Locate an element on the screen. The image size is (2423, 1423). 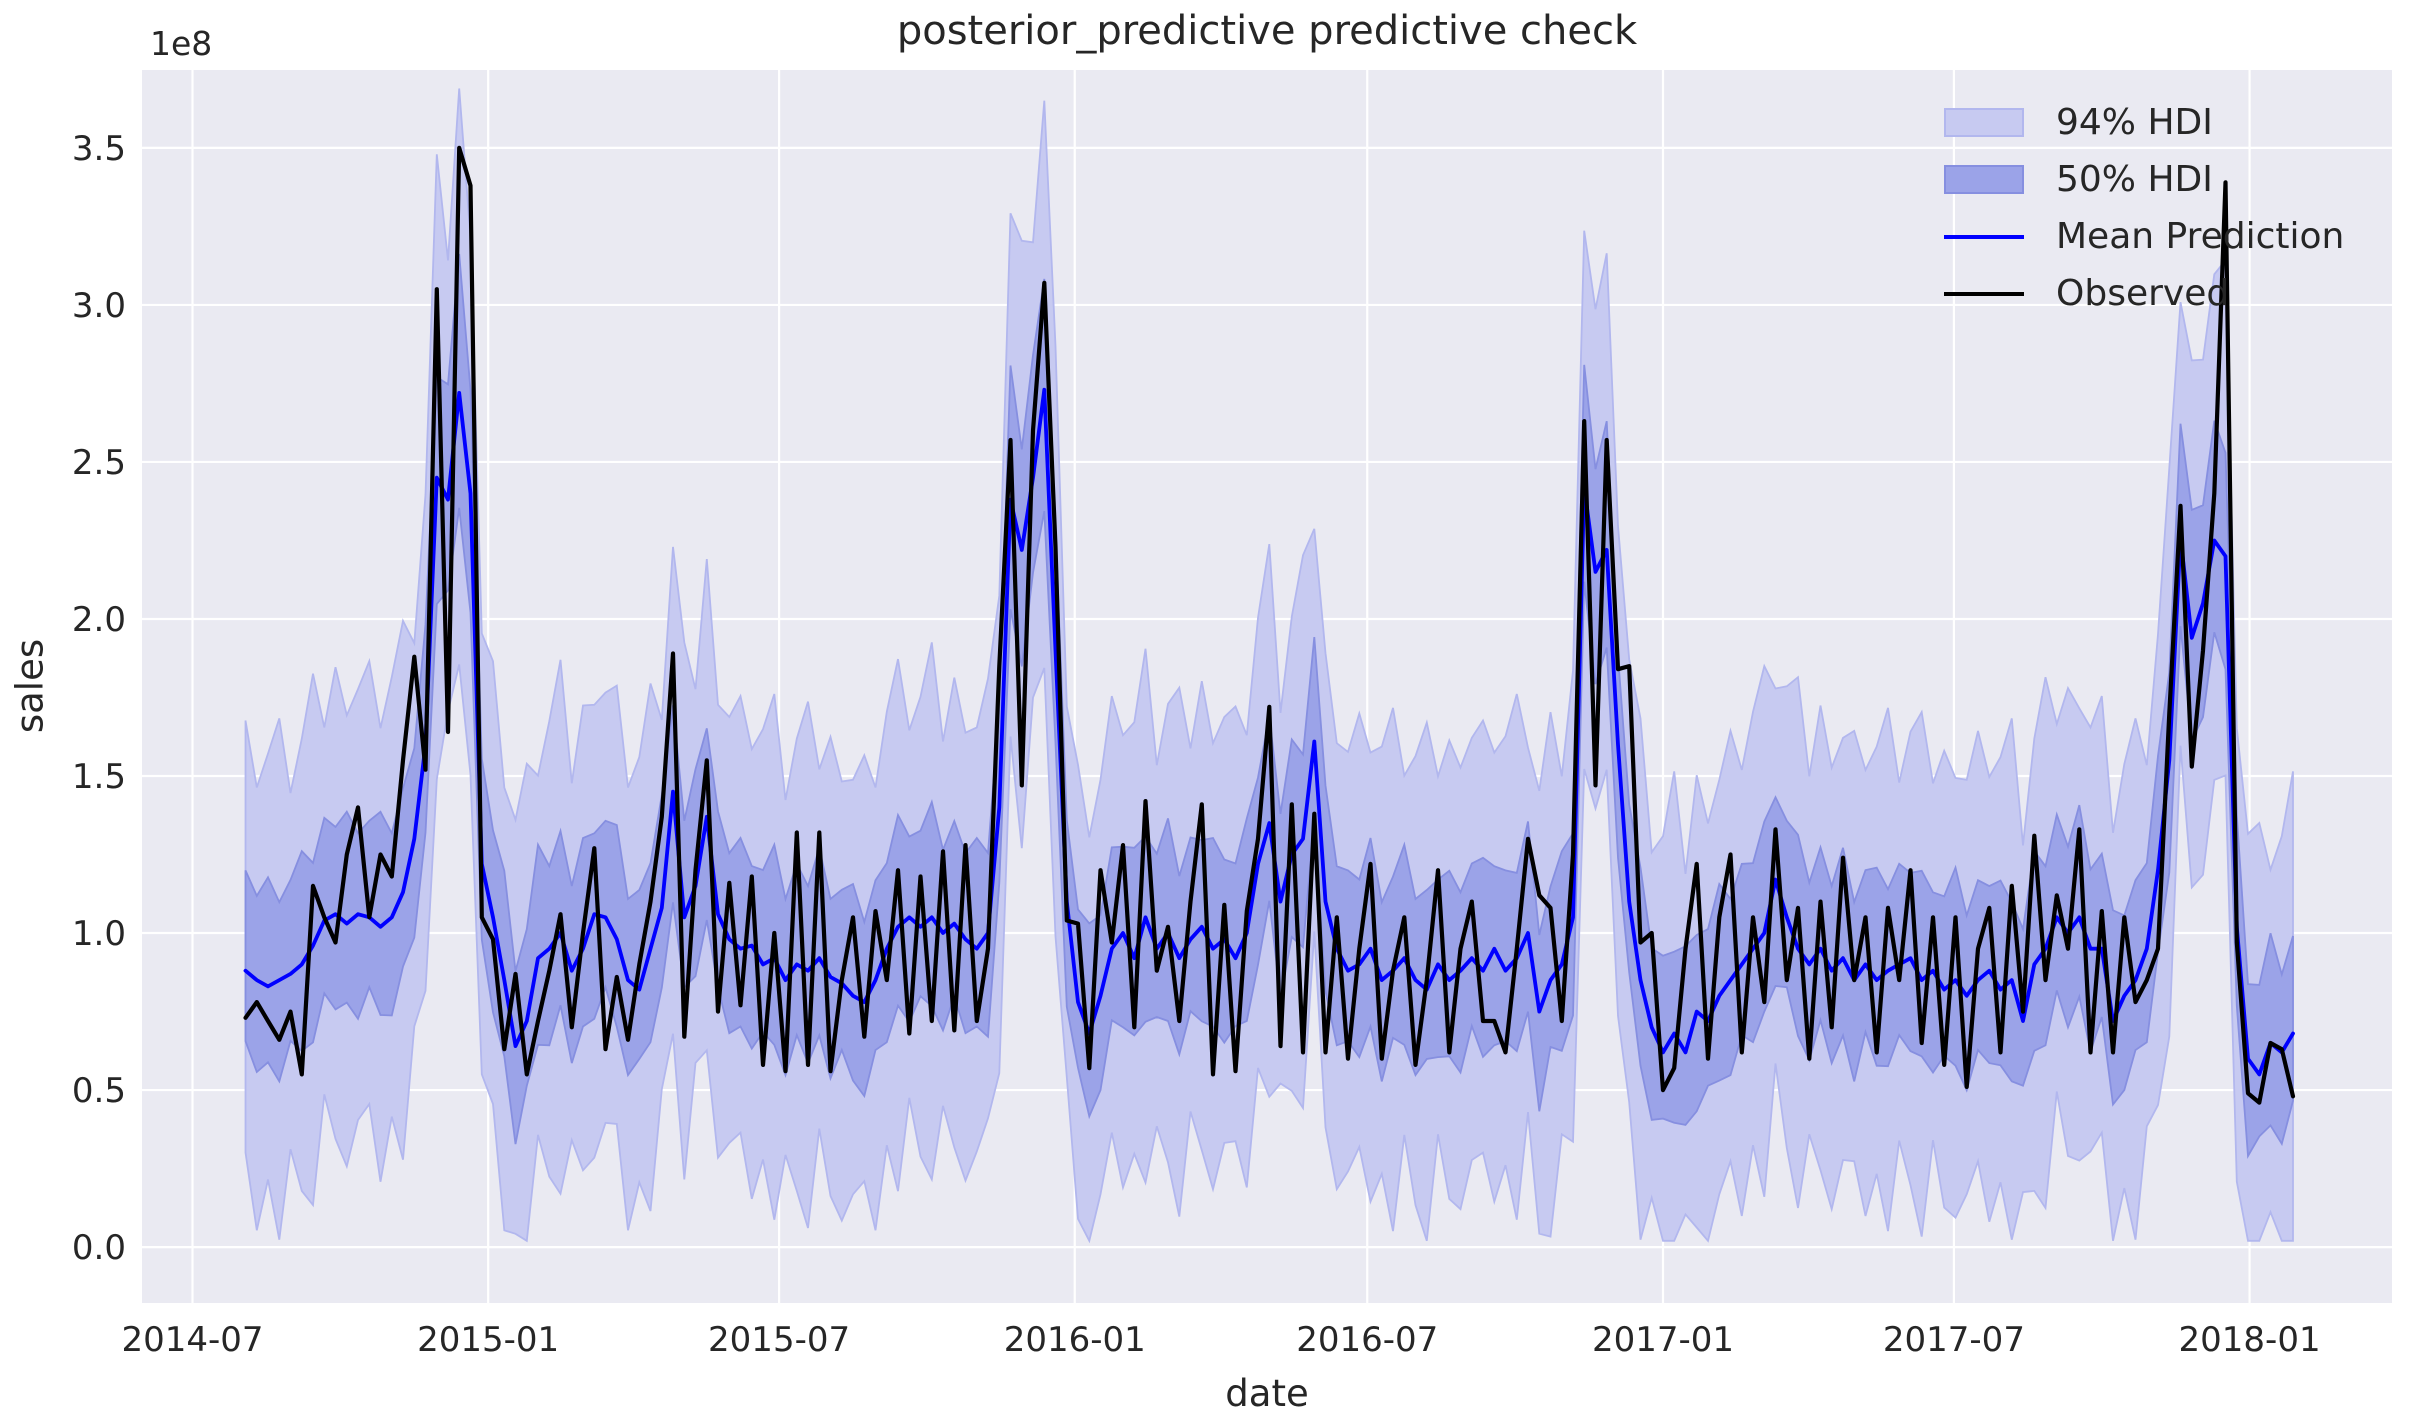
x-tick-label: 2017-07 is located at coordinates (1954, 1340).